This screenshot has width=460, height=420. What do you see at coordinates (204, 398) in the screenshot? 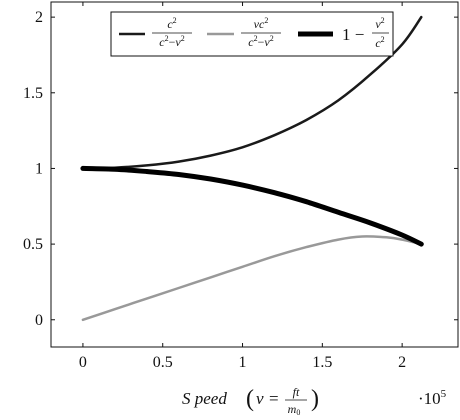
I see `svg-text: S peed` at bounding box center [204, 398].